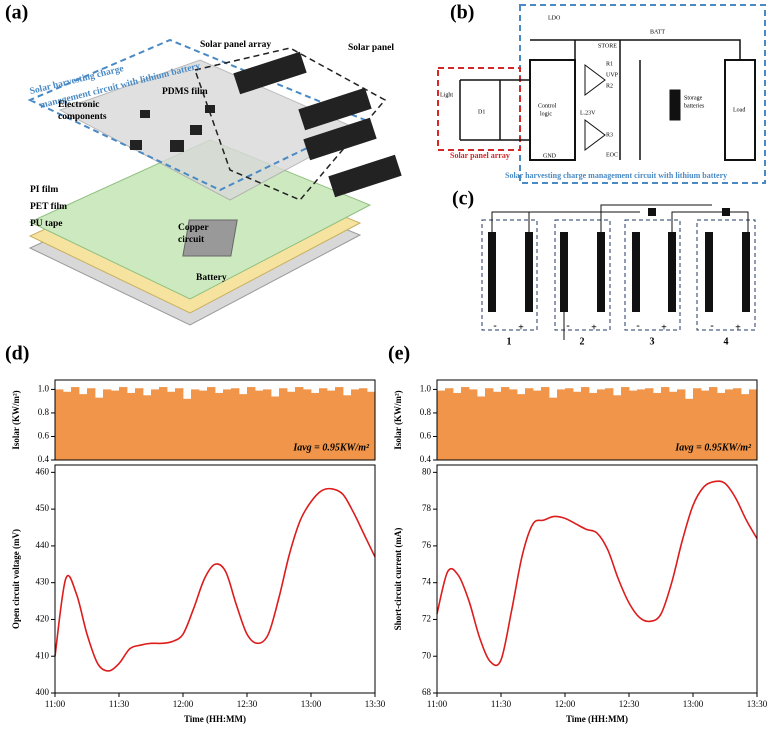 Image resolution: width=770 pixels, height=729 pixels. I want to click on label: R2, so click(609, 86).